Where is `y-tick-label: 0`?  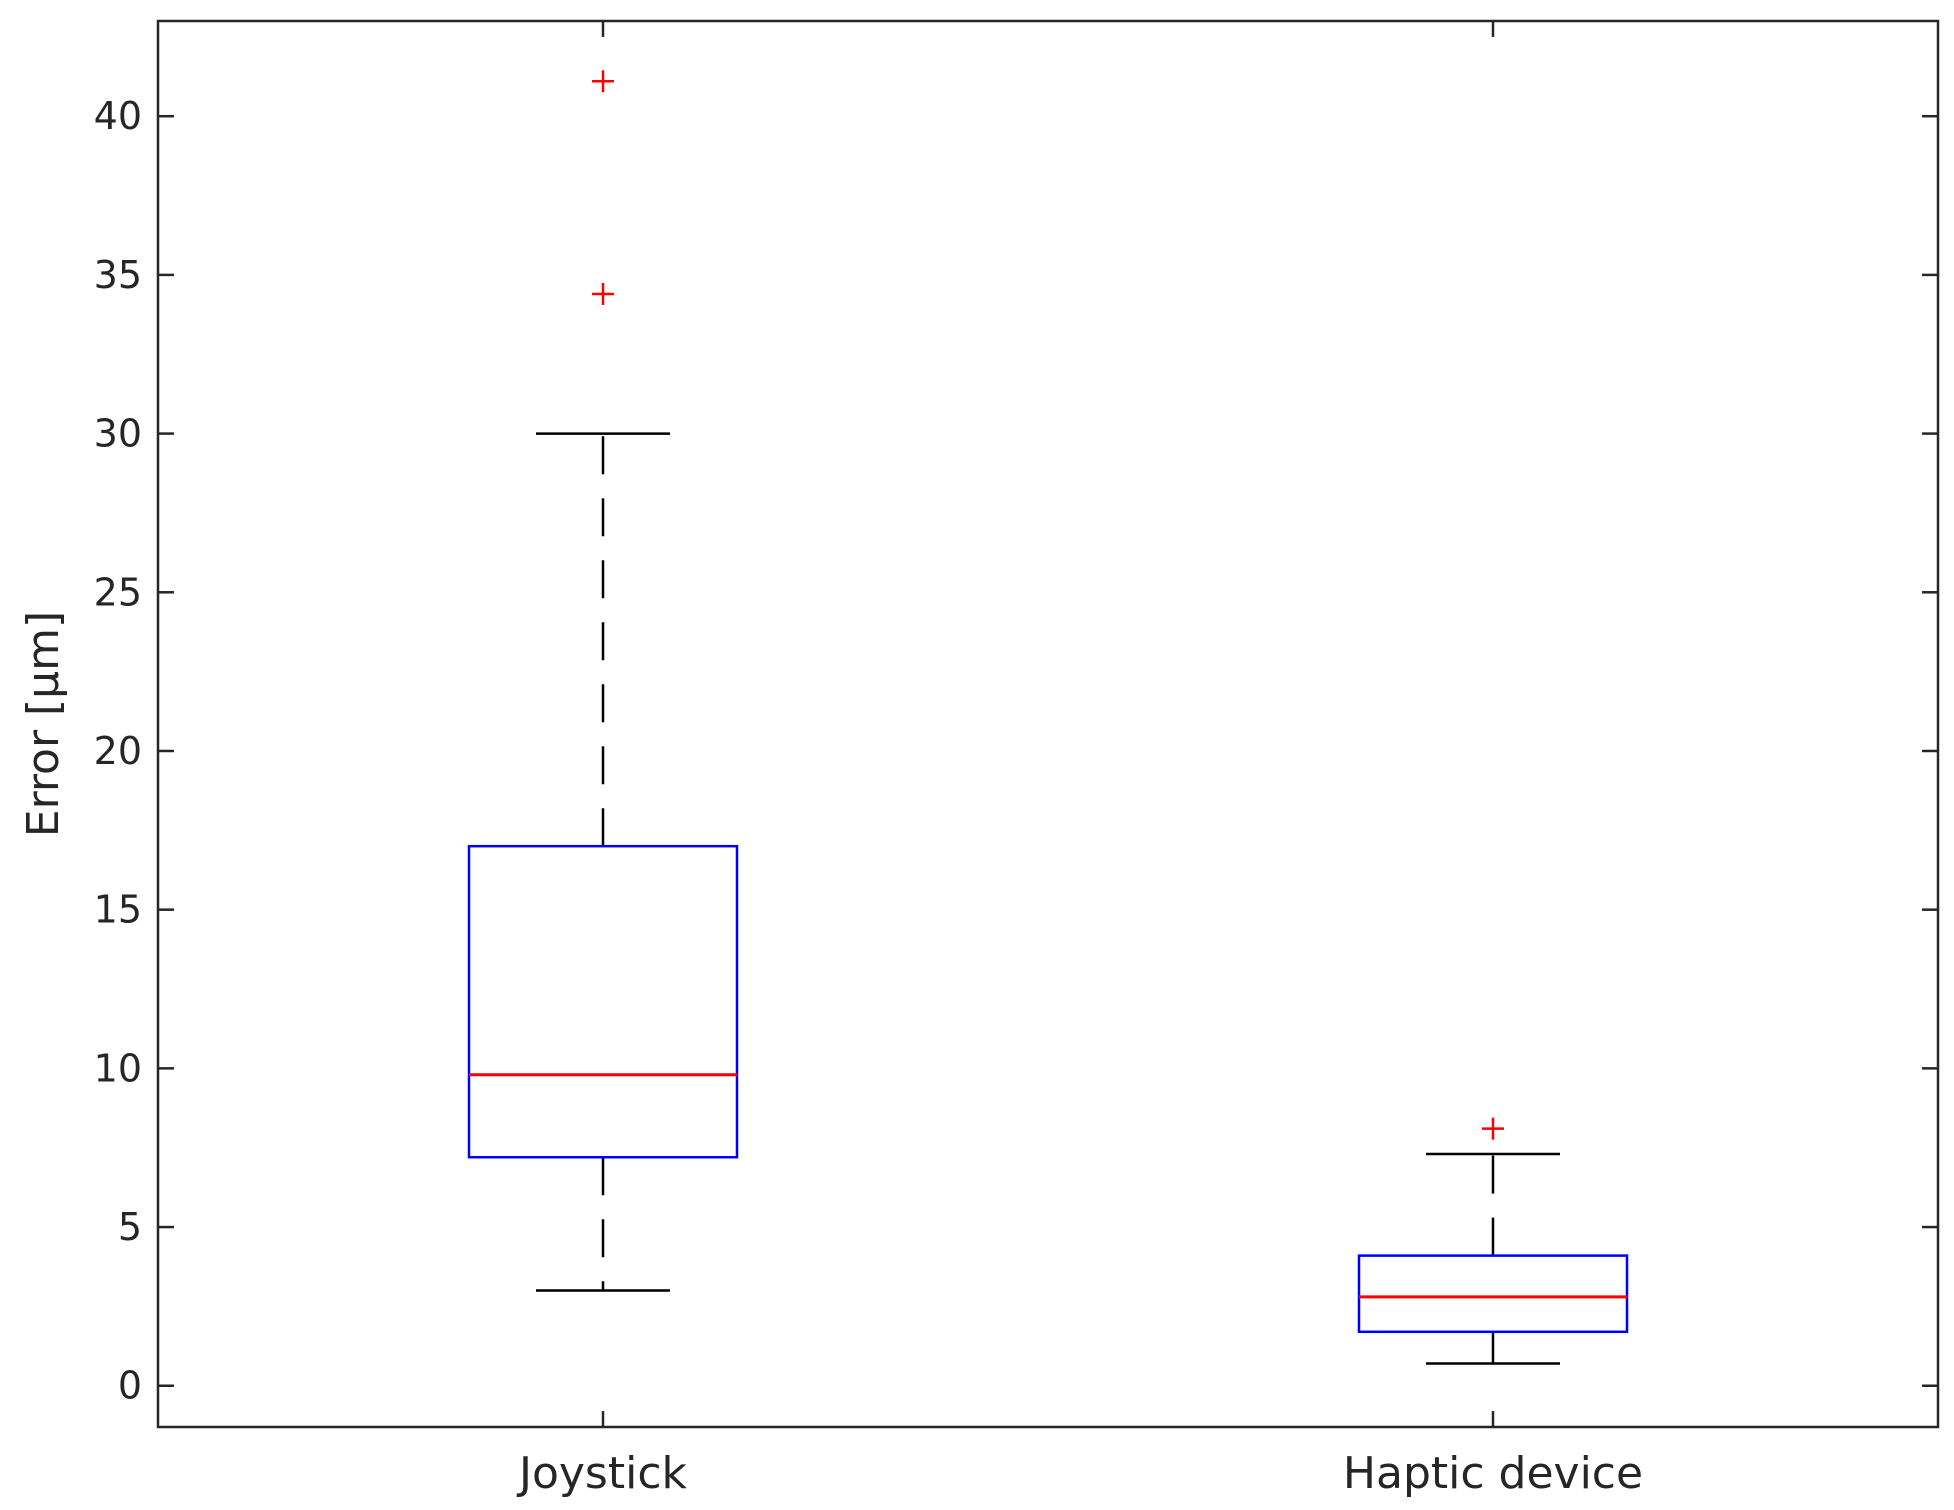 y-tick-label: 0 is located at coordinates (130, 1386).